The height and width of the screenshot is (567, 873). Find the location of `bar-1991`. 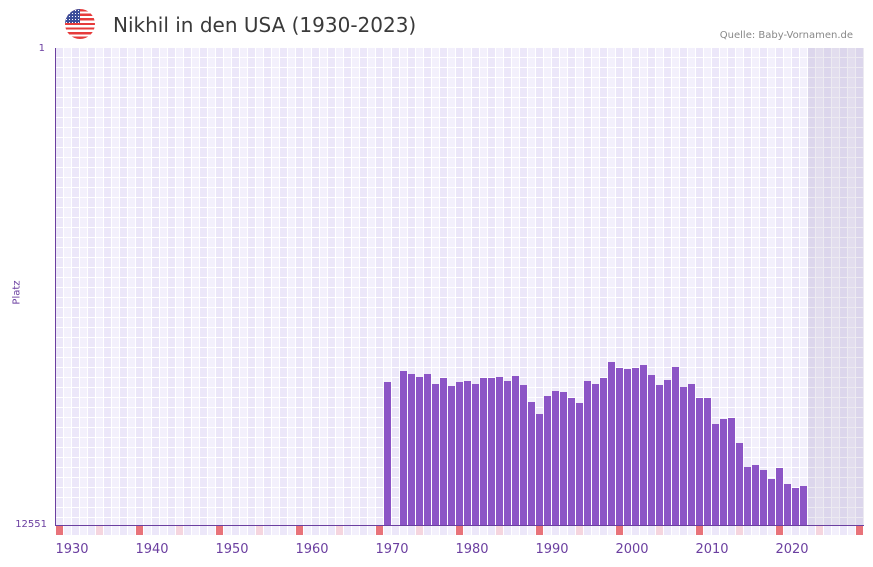

bar-1991 is located at coordinates (563, 458).